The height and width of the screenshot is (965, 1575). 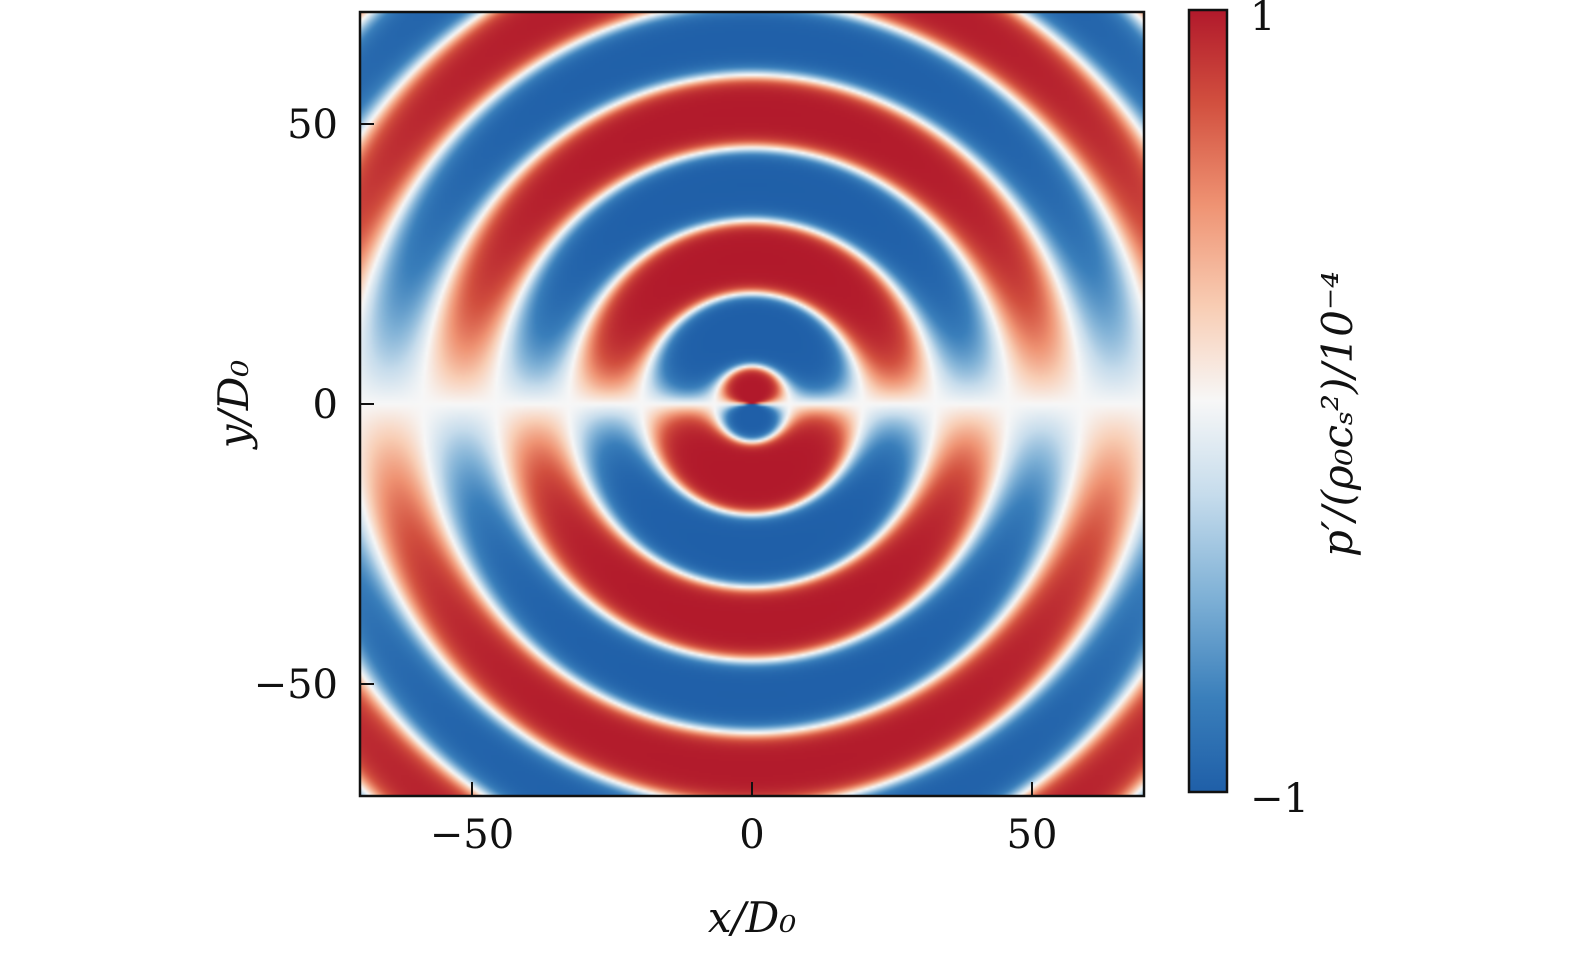 I want to click on y-tick-label: −50, so click(x=296, y=685).